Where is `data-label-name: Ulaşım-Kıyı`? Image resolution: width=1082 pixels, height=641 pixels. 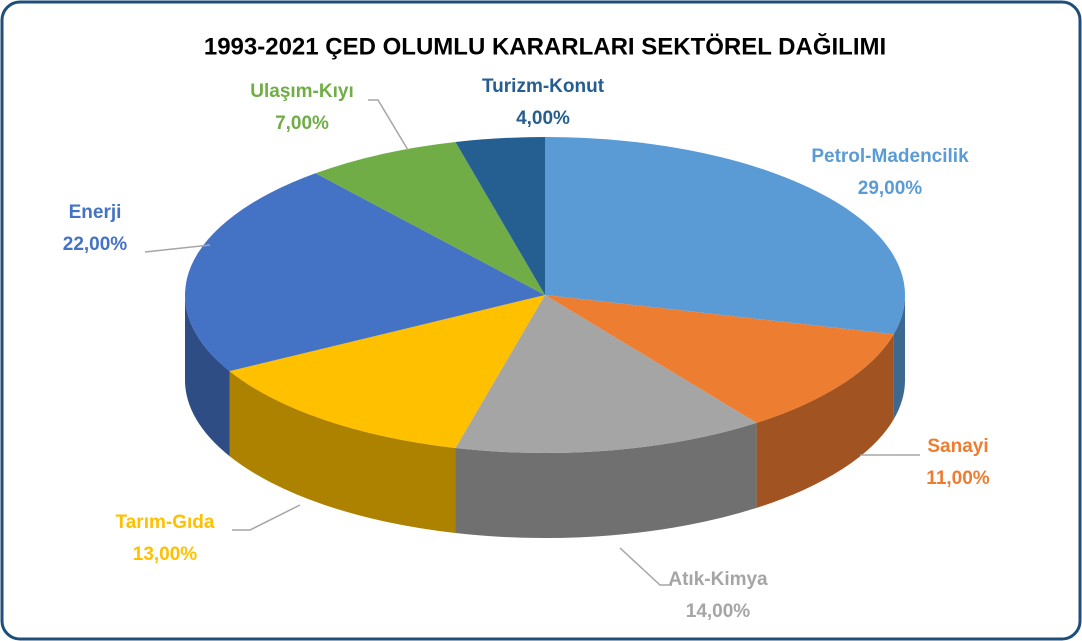 data-label-name: Ulaşım-Kıyı is located at coordinates (301, 91).